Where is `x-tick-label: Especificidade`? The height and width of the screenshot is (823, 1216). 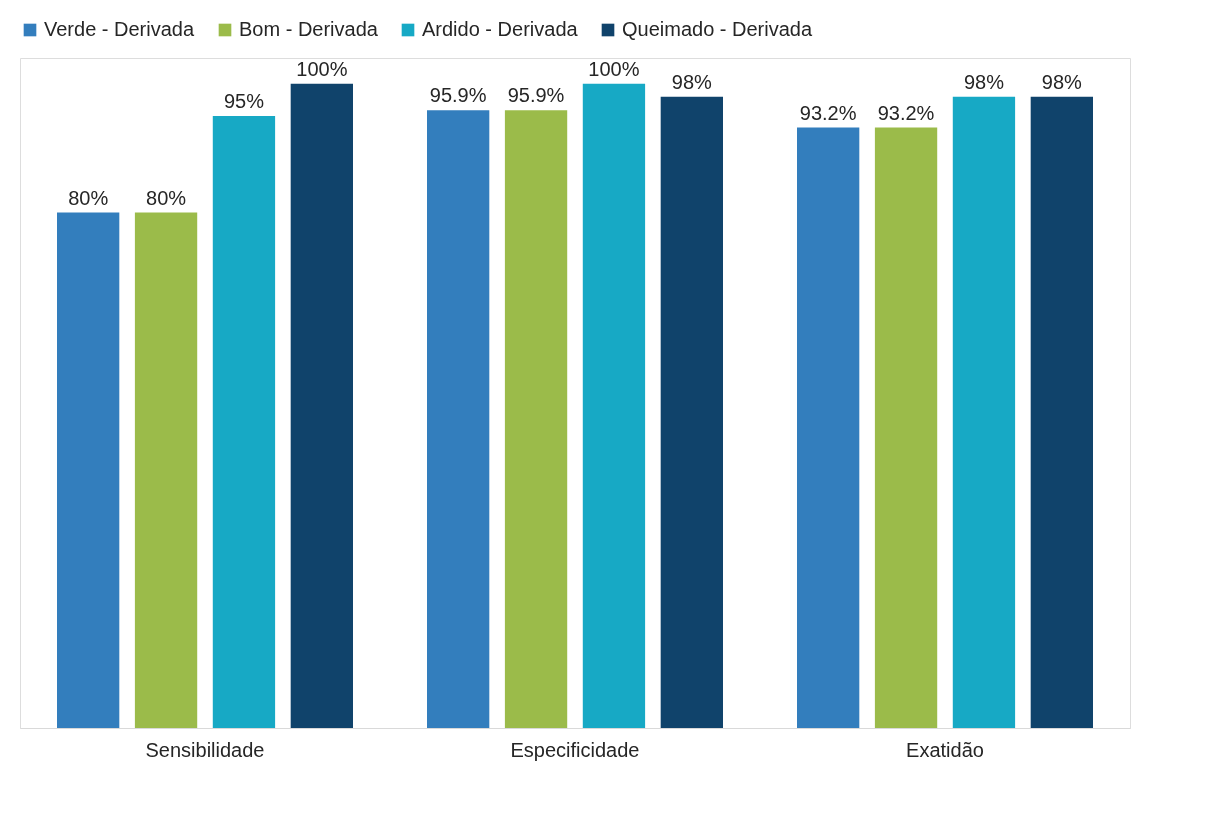 x-tick-label: Especificidade is located at coordinates (575, 749).